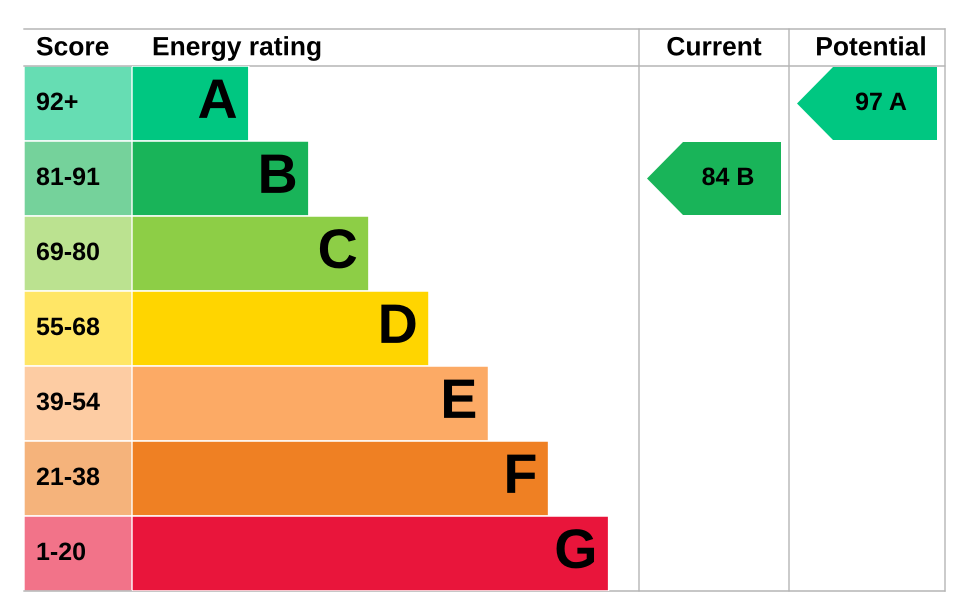  What do you see at coordinates (72, 46) in the screenshot?
I see `text: Score` at bounding box center [72, 46].